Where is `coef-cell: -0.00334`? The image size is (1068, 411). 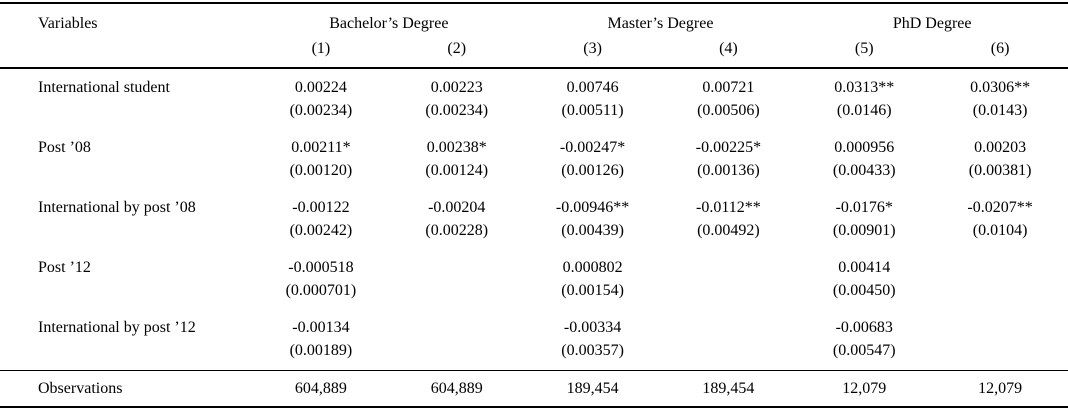
coef-cell: -0.00334 is located at coordinates (592, 327).